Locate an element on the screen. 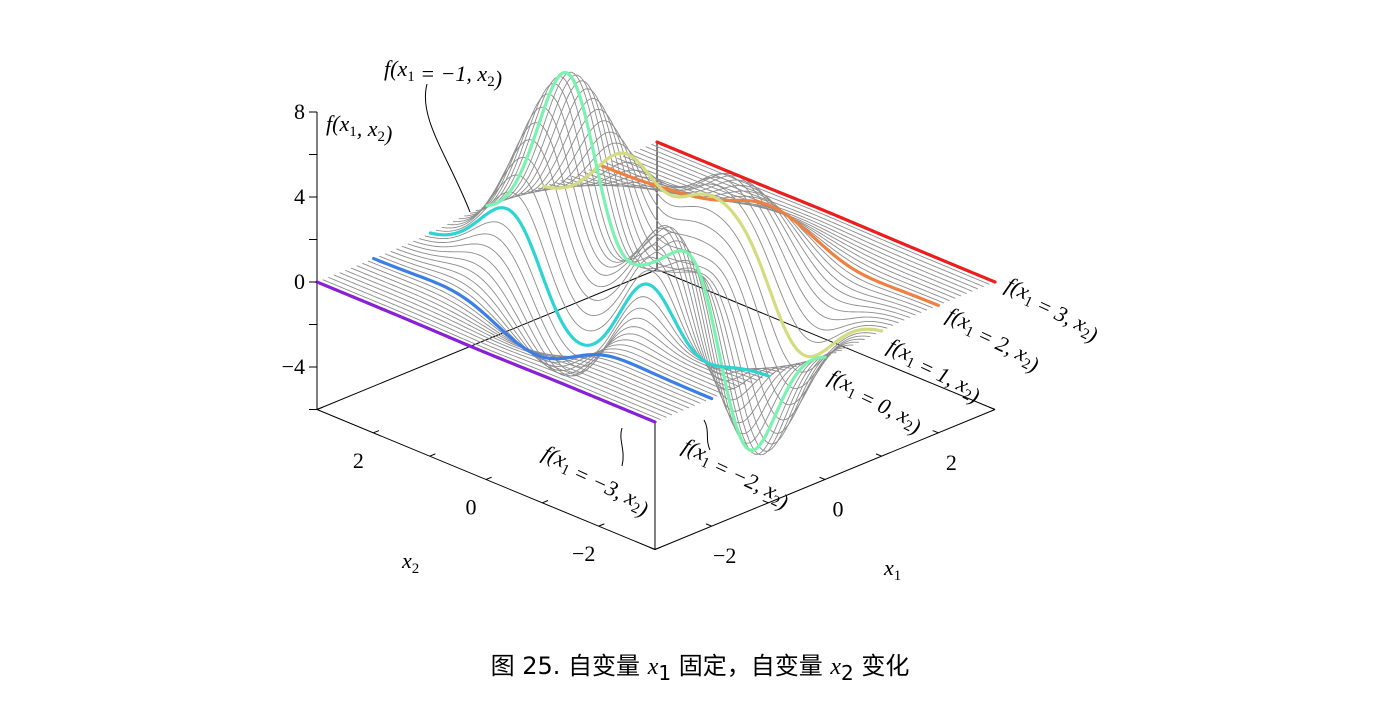 The width and height of the screenshot is (1400, 710). caption-sub2: 2 is located at coordinates (847, 672).